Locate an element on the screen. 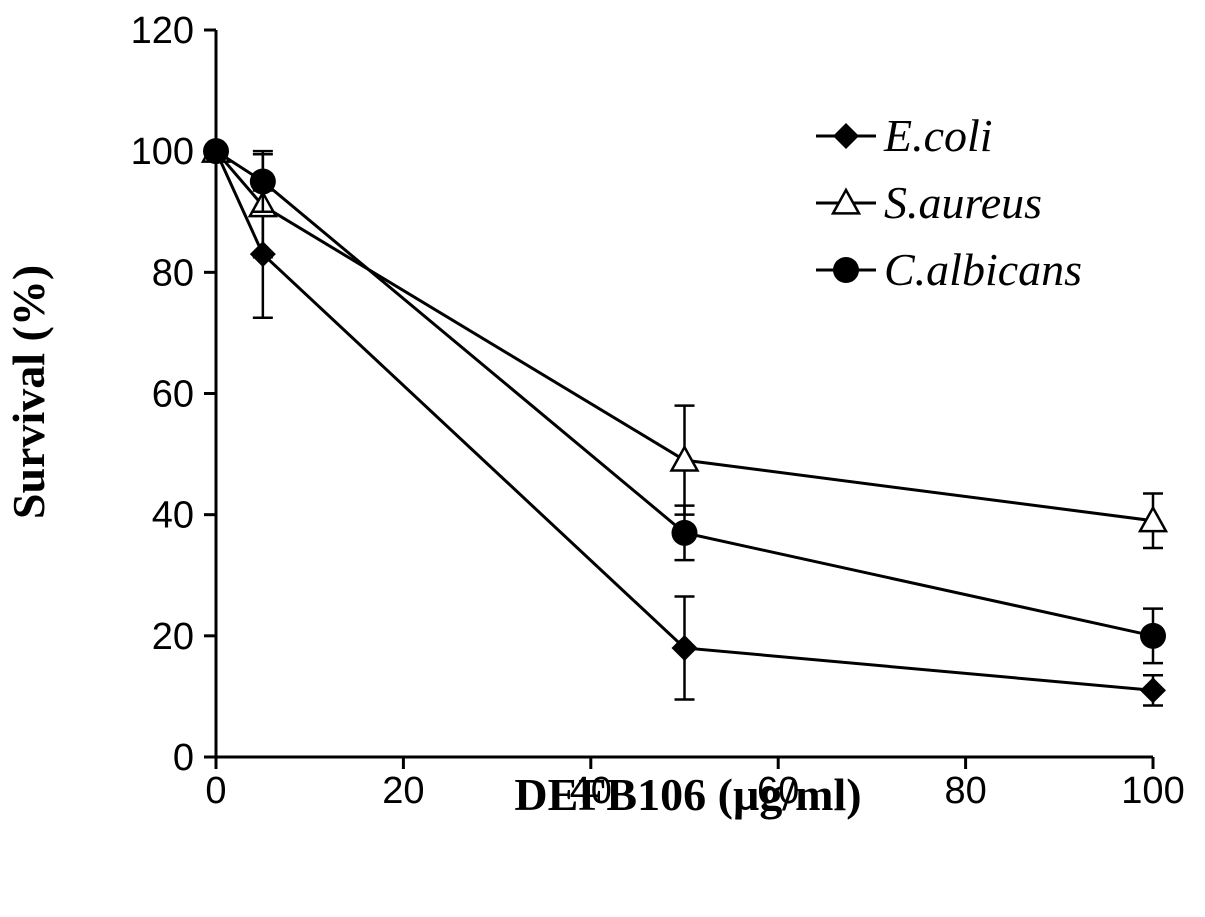 Image resolution: width=1205 pixels, height=917 pixels. x-tick-label: 0 is located at coordinates (215, 791).